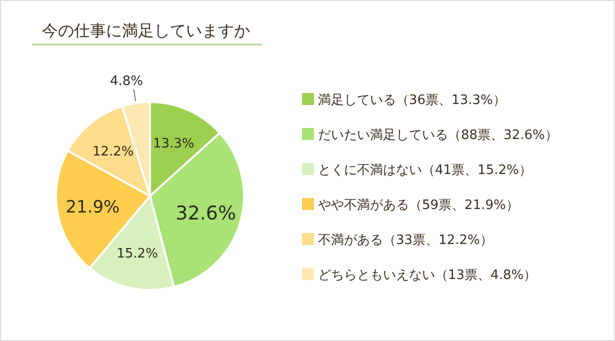 The height and width of the screenshot is (341, 615). Describe the element at coordinates (126, 81) in the screenshot. I see `data-label: 4.8%` at that location.